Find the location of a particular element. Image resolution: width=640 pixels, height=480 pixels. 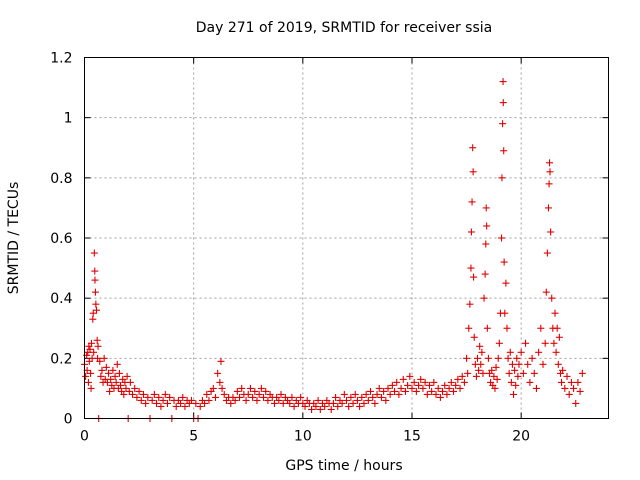

y-tick-label: 0.2 is located at coordinates (61, 359).